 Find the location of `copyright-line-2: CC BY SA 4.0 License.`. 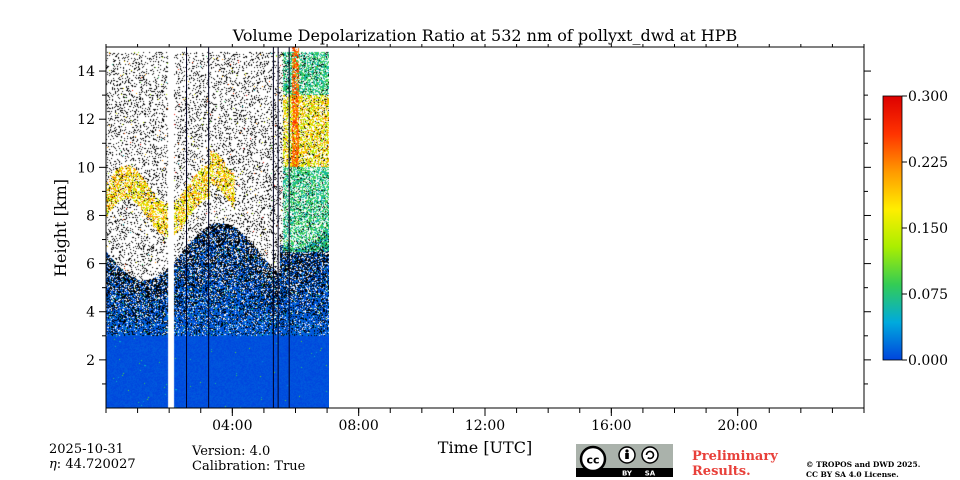

copyright-line-2: CC BY SA 4.0 License. is located at coordinates (852, 474).